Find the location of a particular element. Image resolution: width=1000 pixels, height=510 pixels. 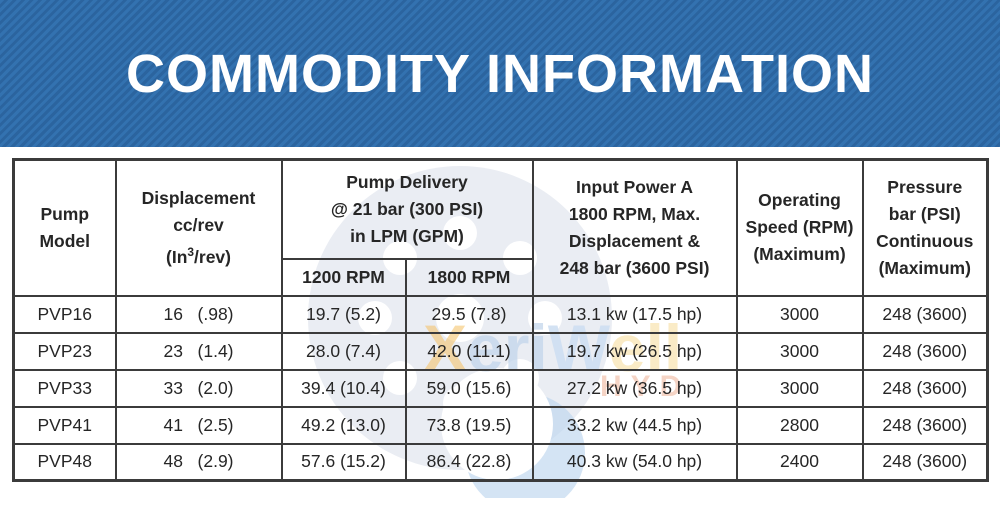

header-line: 1800 RPM, Max. is located at coordinates (634, 213).